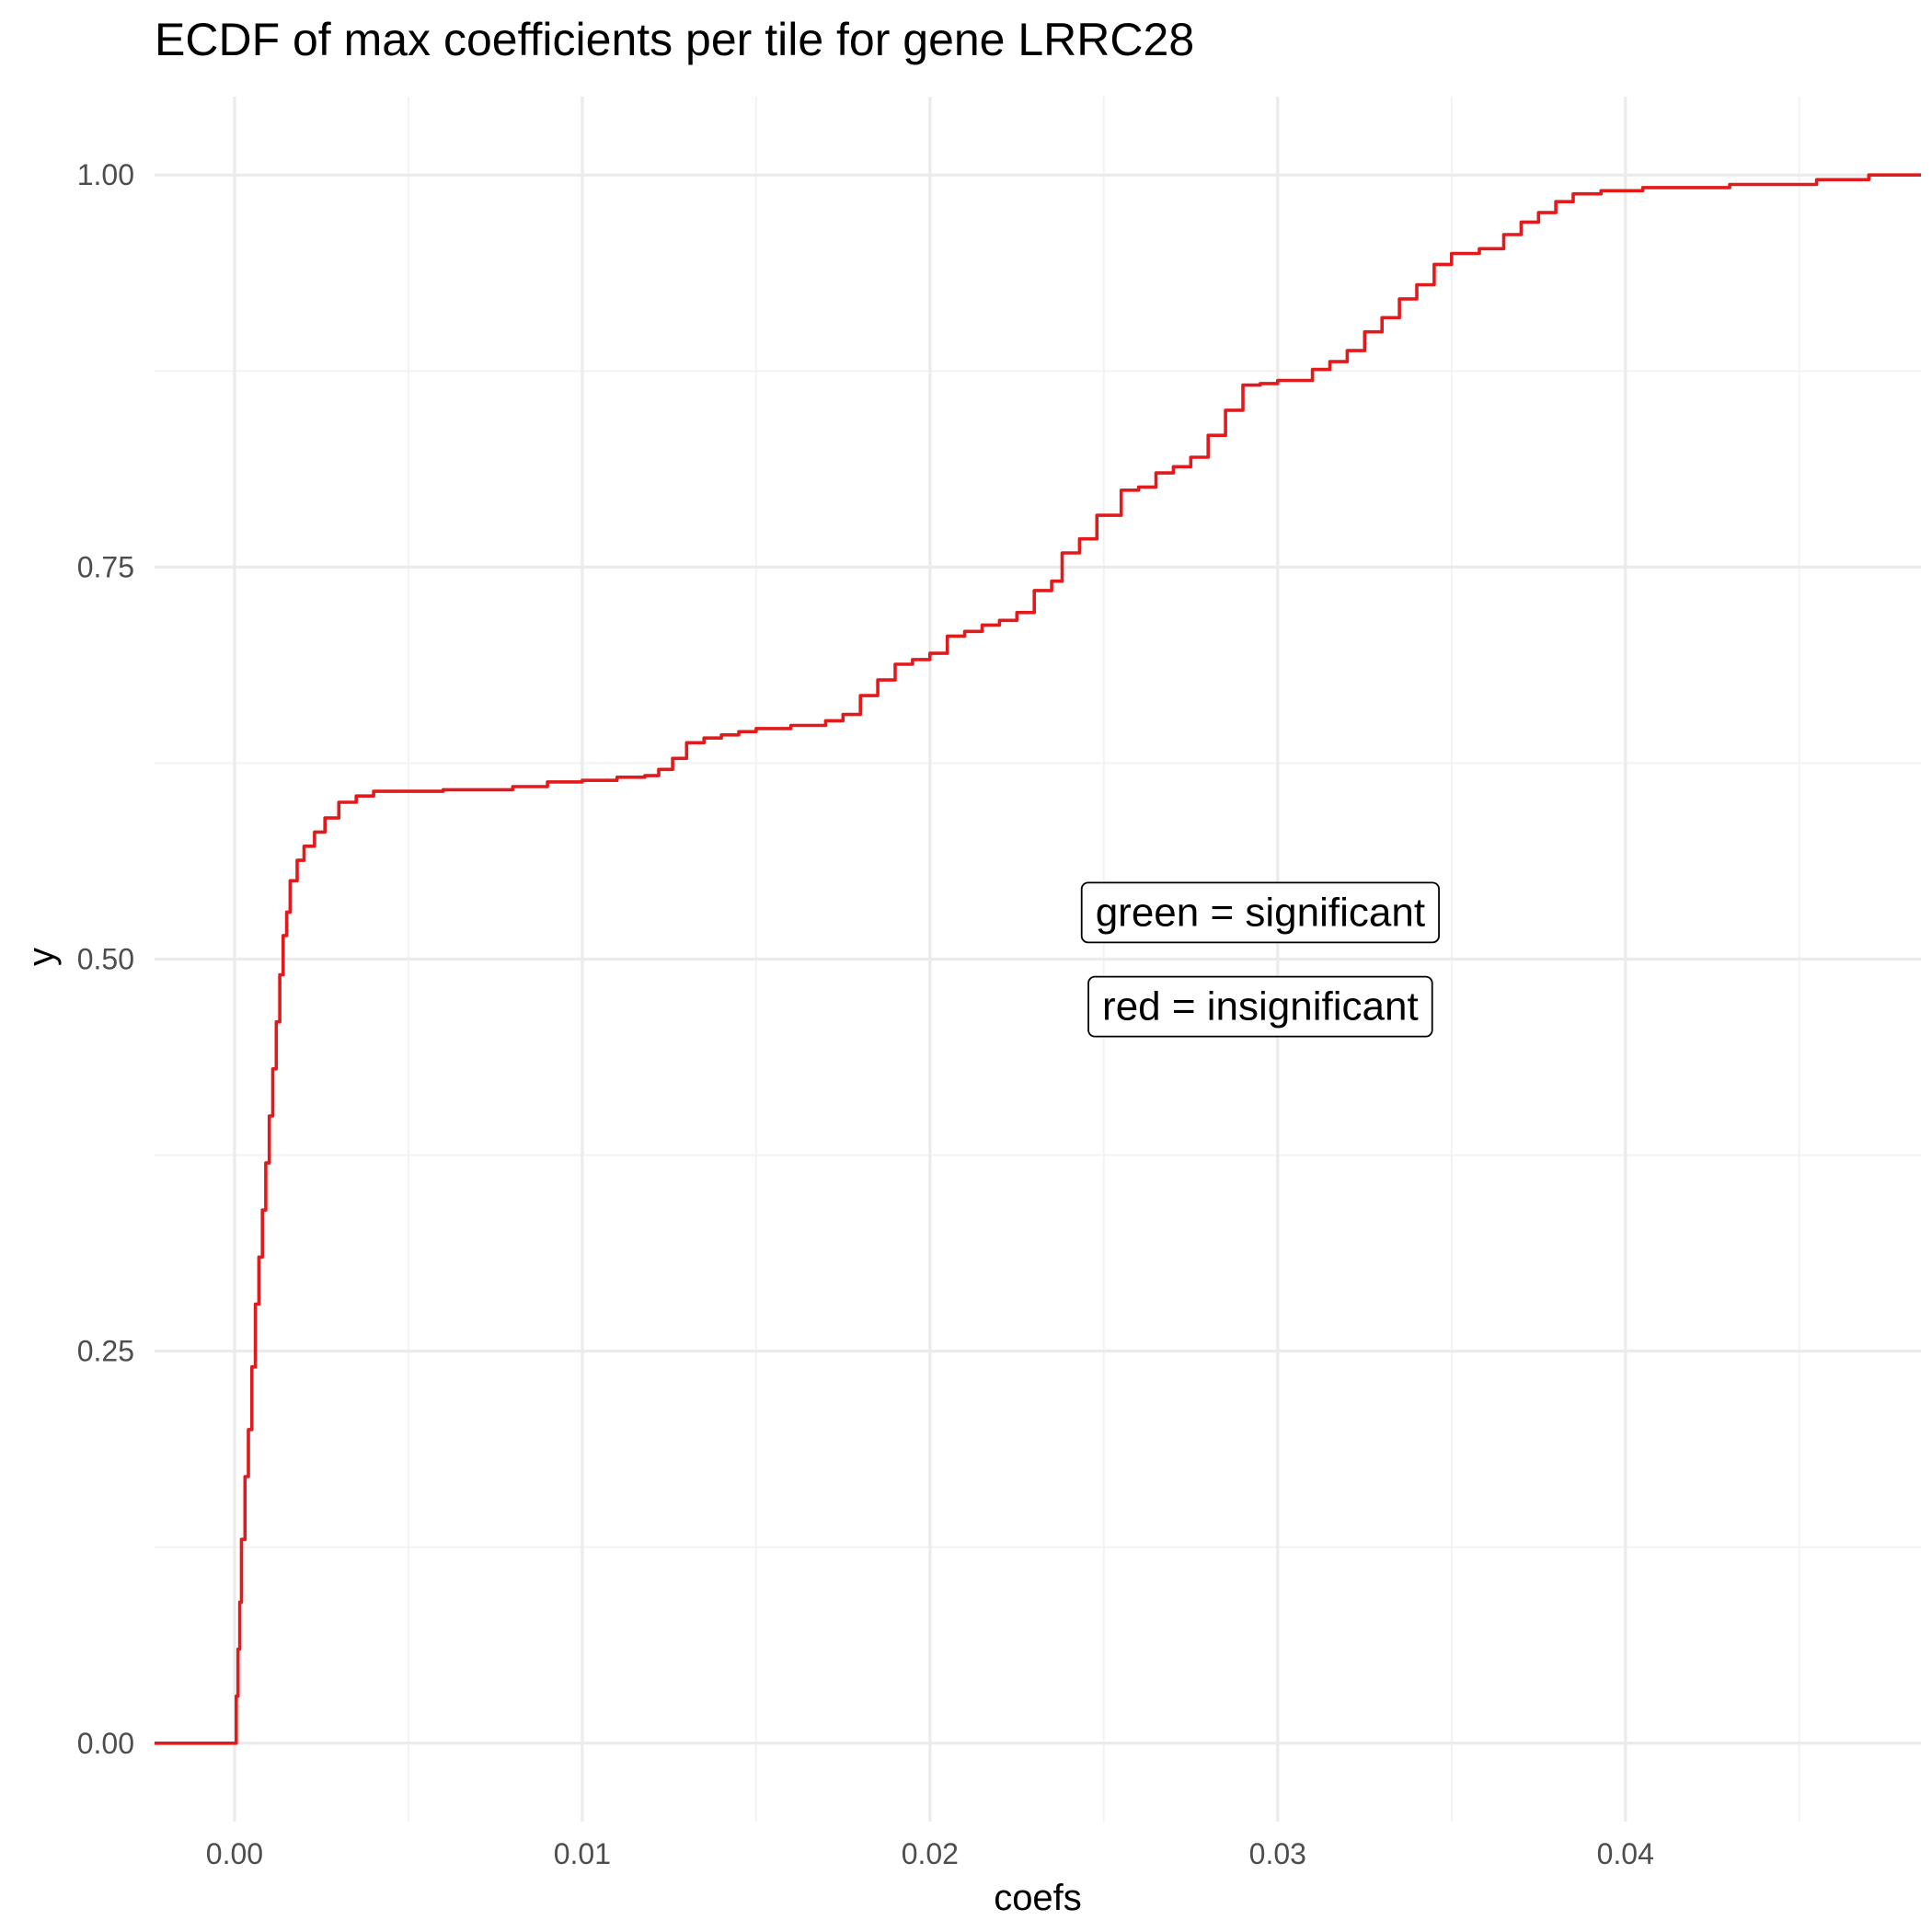 This screenshot has height=1932, width=1932. What do you see at coordinates (1277, 1853) in the screenshot?
I see `x-tick-label: 0.03` at bounding box center [1277, 1853].